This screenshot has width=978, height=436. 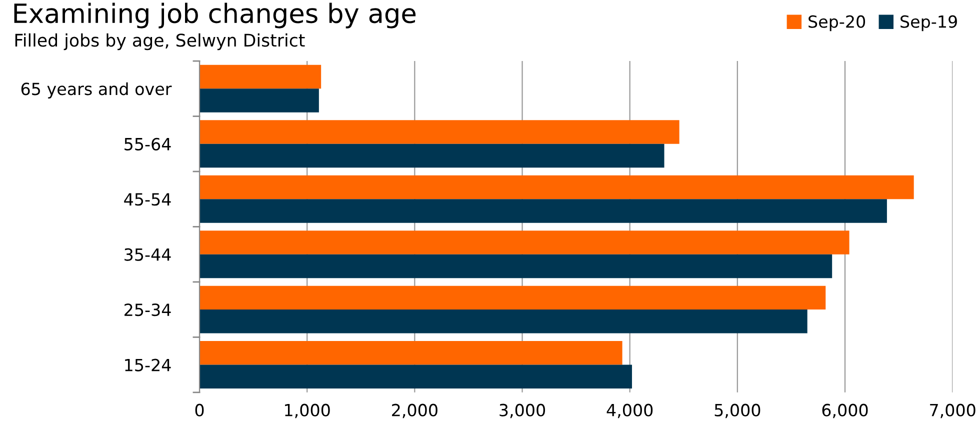 I want to click on y-tick-label: 25-34, so click(x=147, y=310).